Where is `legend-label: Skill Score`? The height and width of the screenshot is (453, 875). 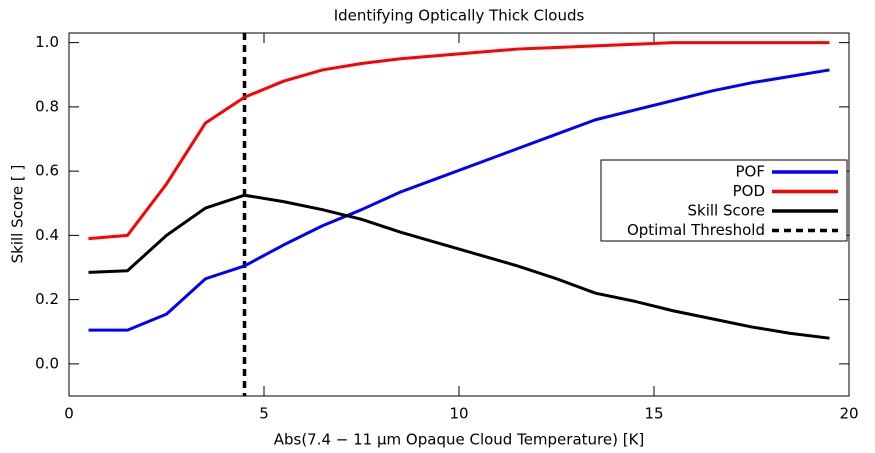 legend-label: Skill Score is located at coordinates (727, 211).